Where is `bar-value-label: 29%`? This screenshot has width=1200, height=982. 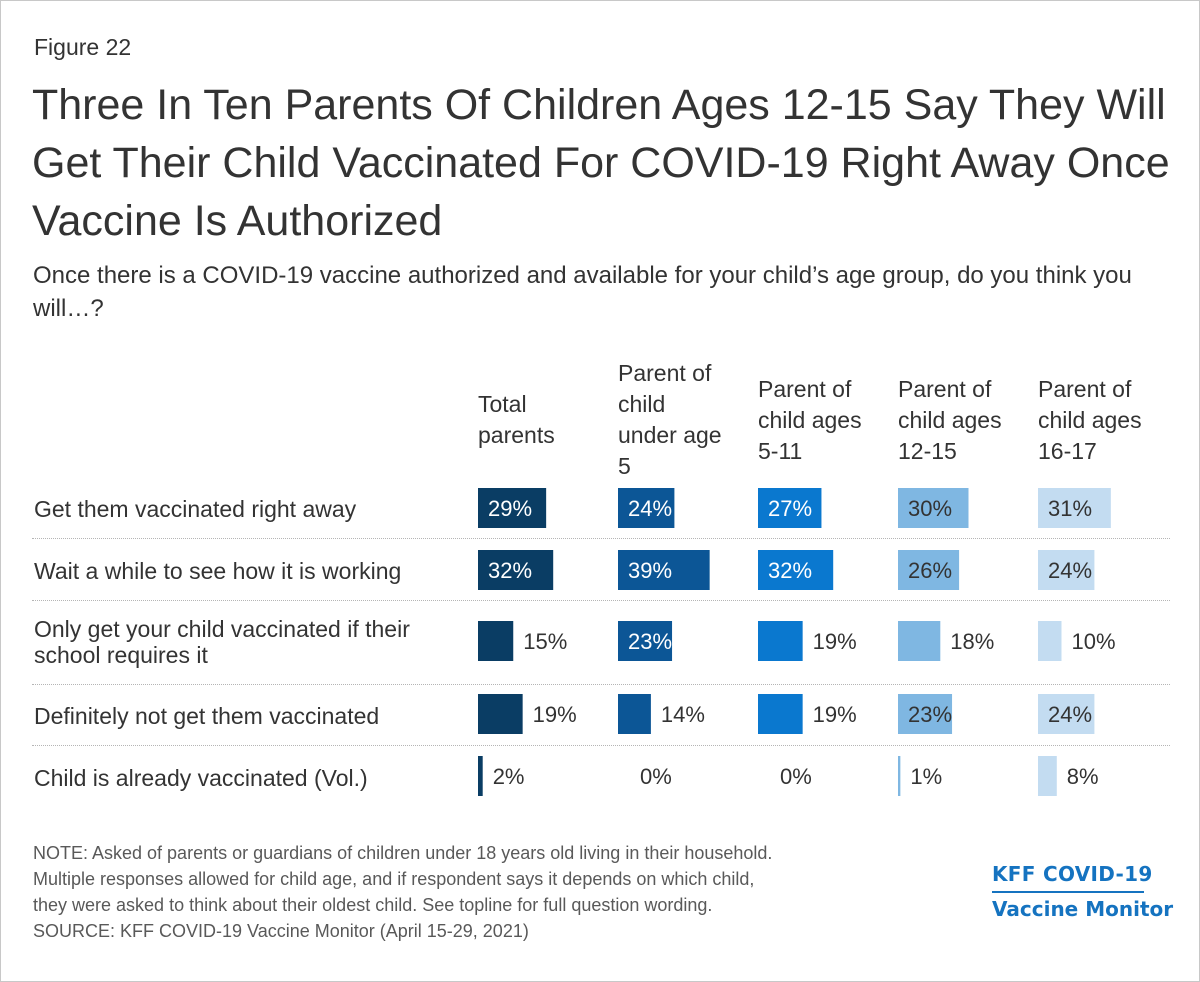
bar-value-label: 29% is located at coordinates (510, 508).